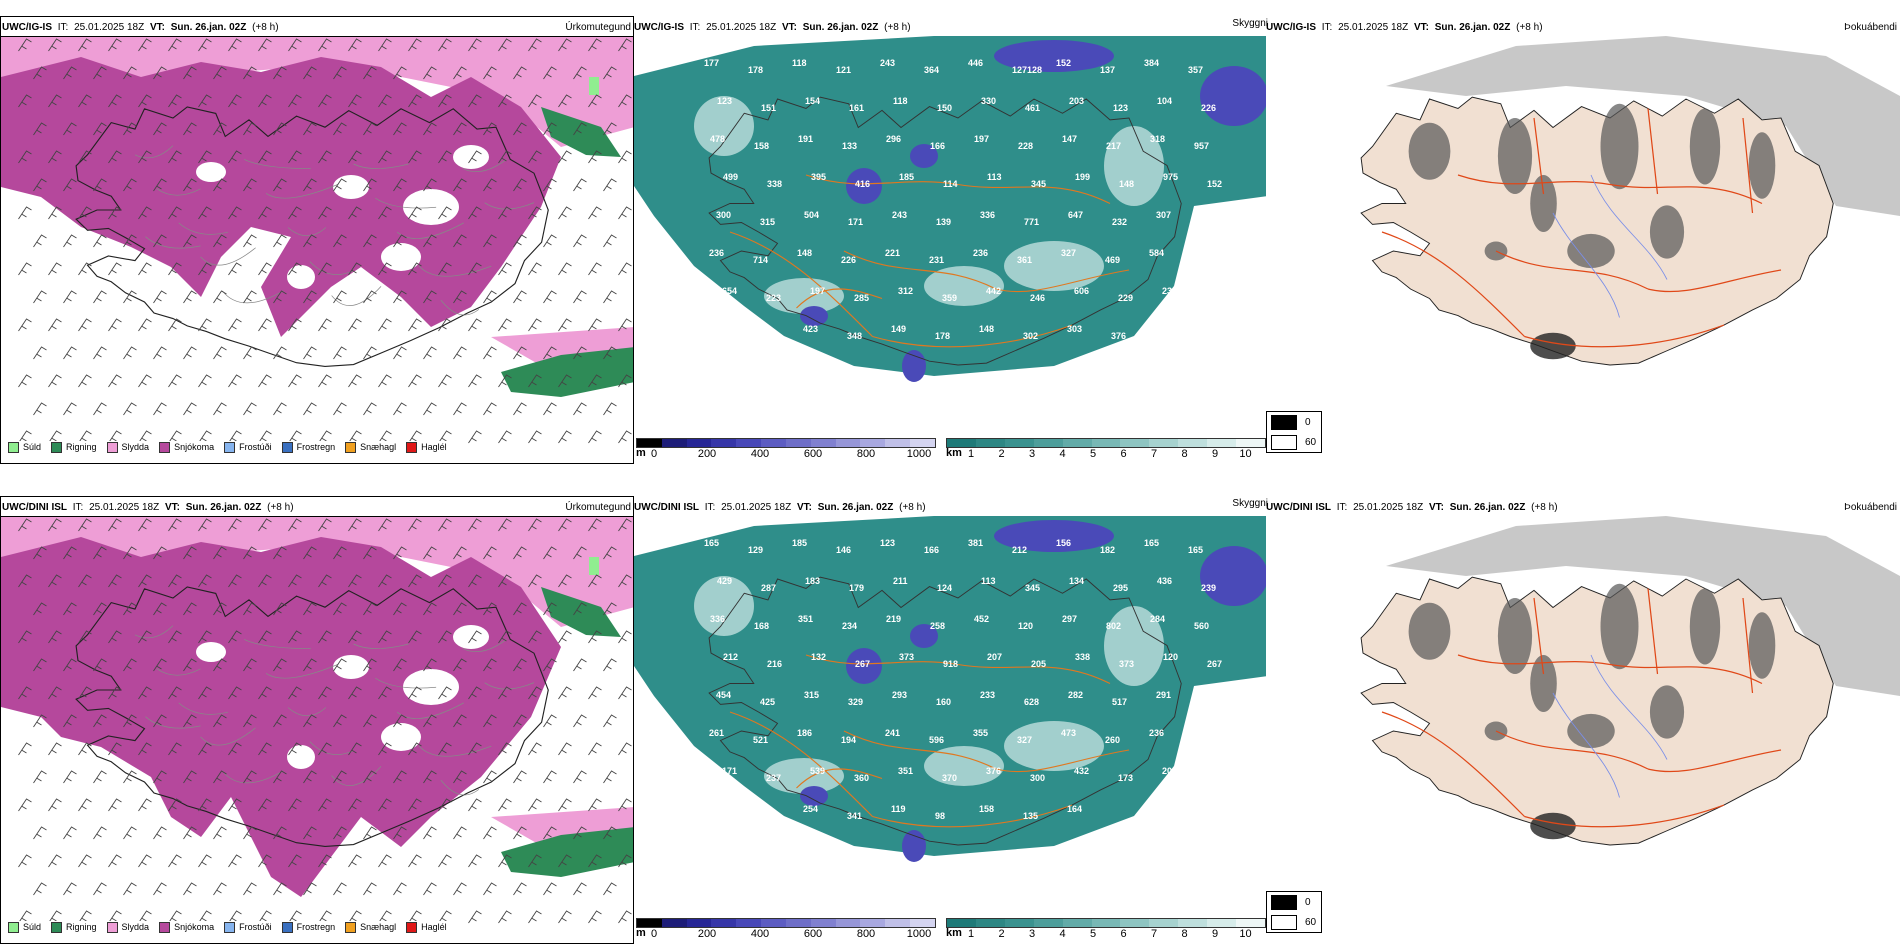 Image resolution: width=1900 pixels, height=950 pixels. I want to click on visibility-value: 123, so click(1120, 108).